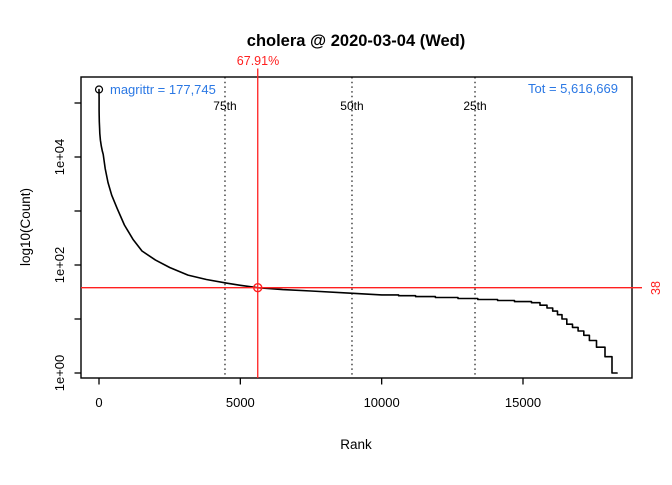  What do you see at coordinates (356, 41) in the screenshot?
I see `chart-title: cholera @ 2020-03-04 (Wed)` at bounding box center [356, 41].